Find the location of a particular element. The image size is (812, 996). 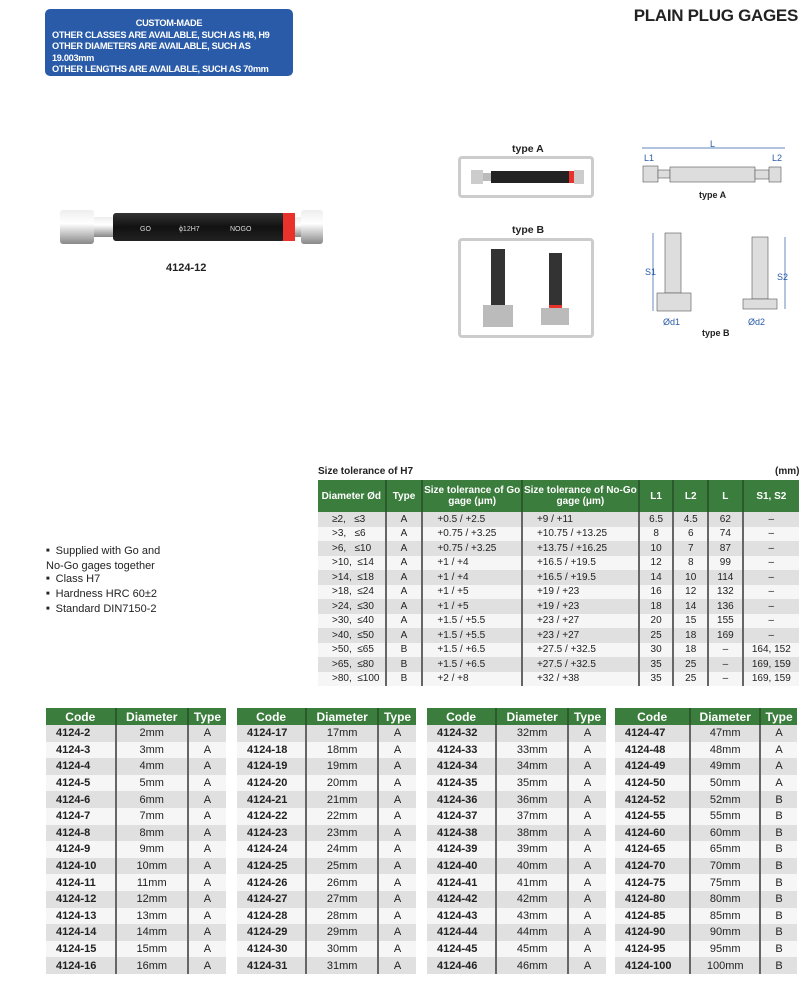

code-cell: 4124-21 is located at coordinates (272, 799).